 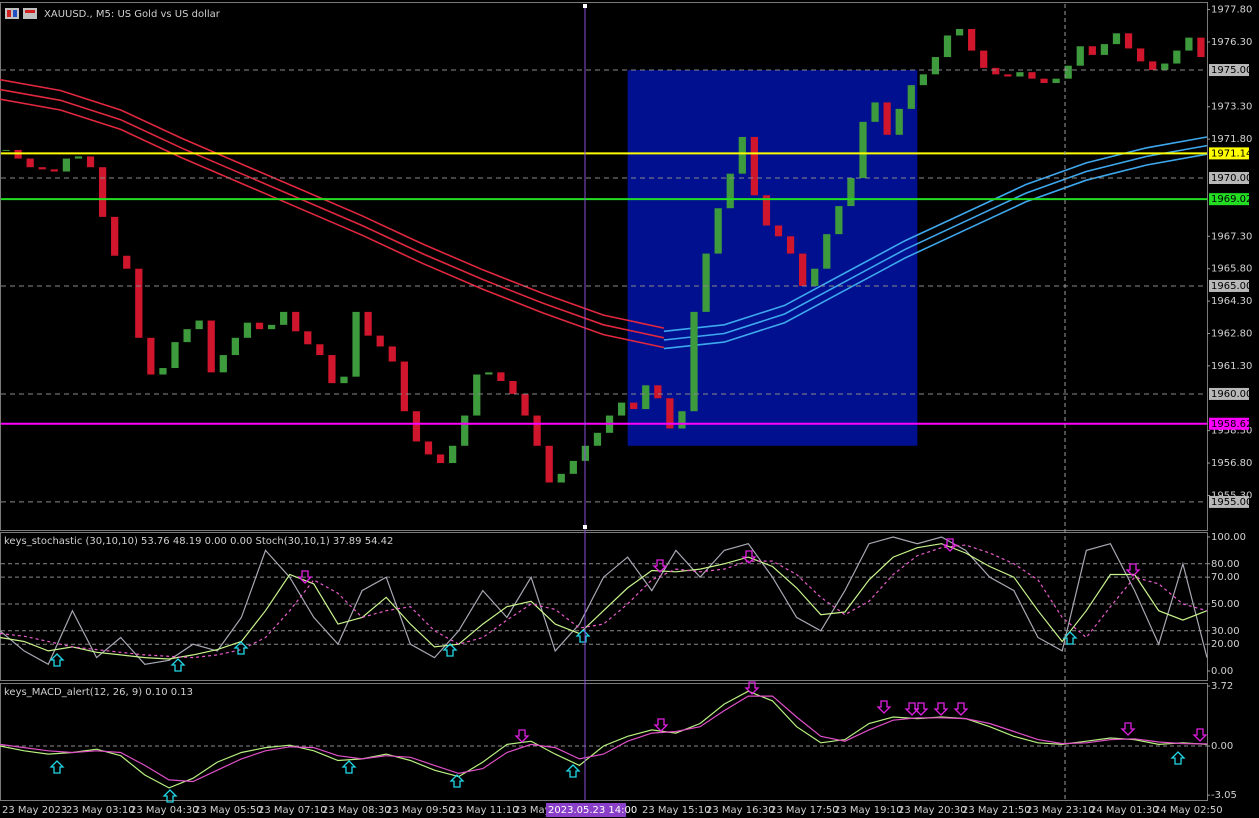 I want to click on x-tick-label: 23 May 21:50, so click(x=996, y=810).